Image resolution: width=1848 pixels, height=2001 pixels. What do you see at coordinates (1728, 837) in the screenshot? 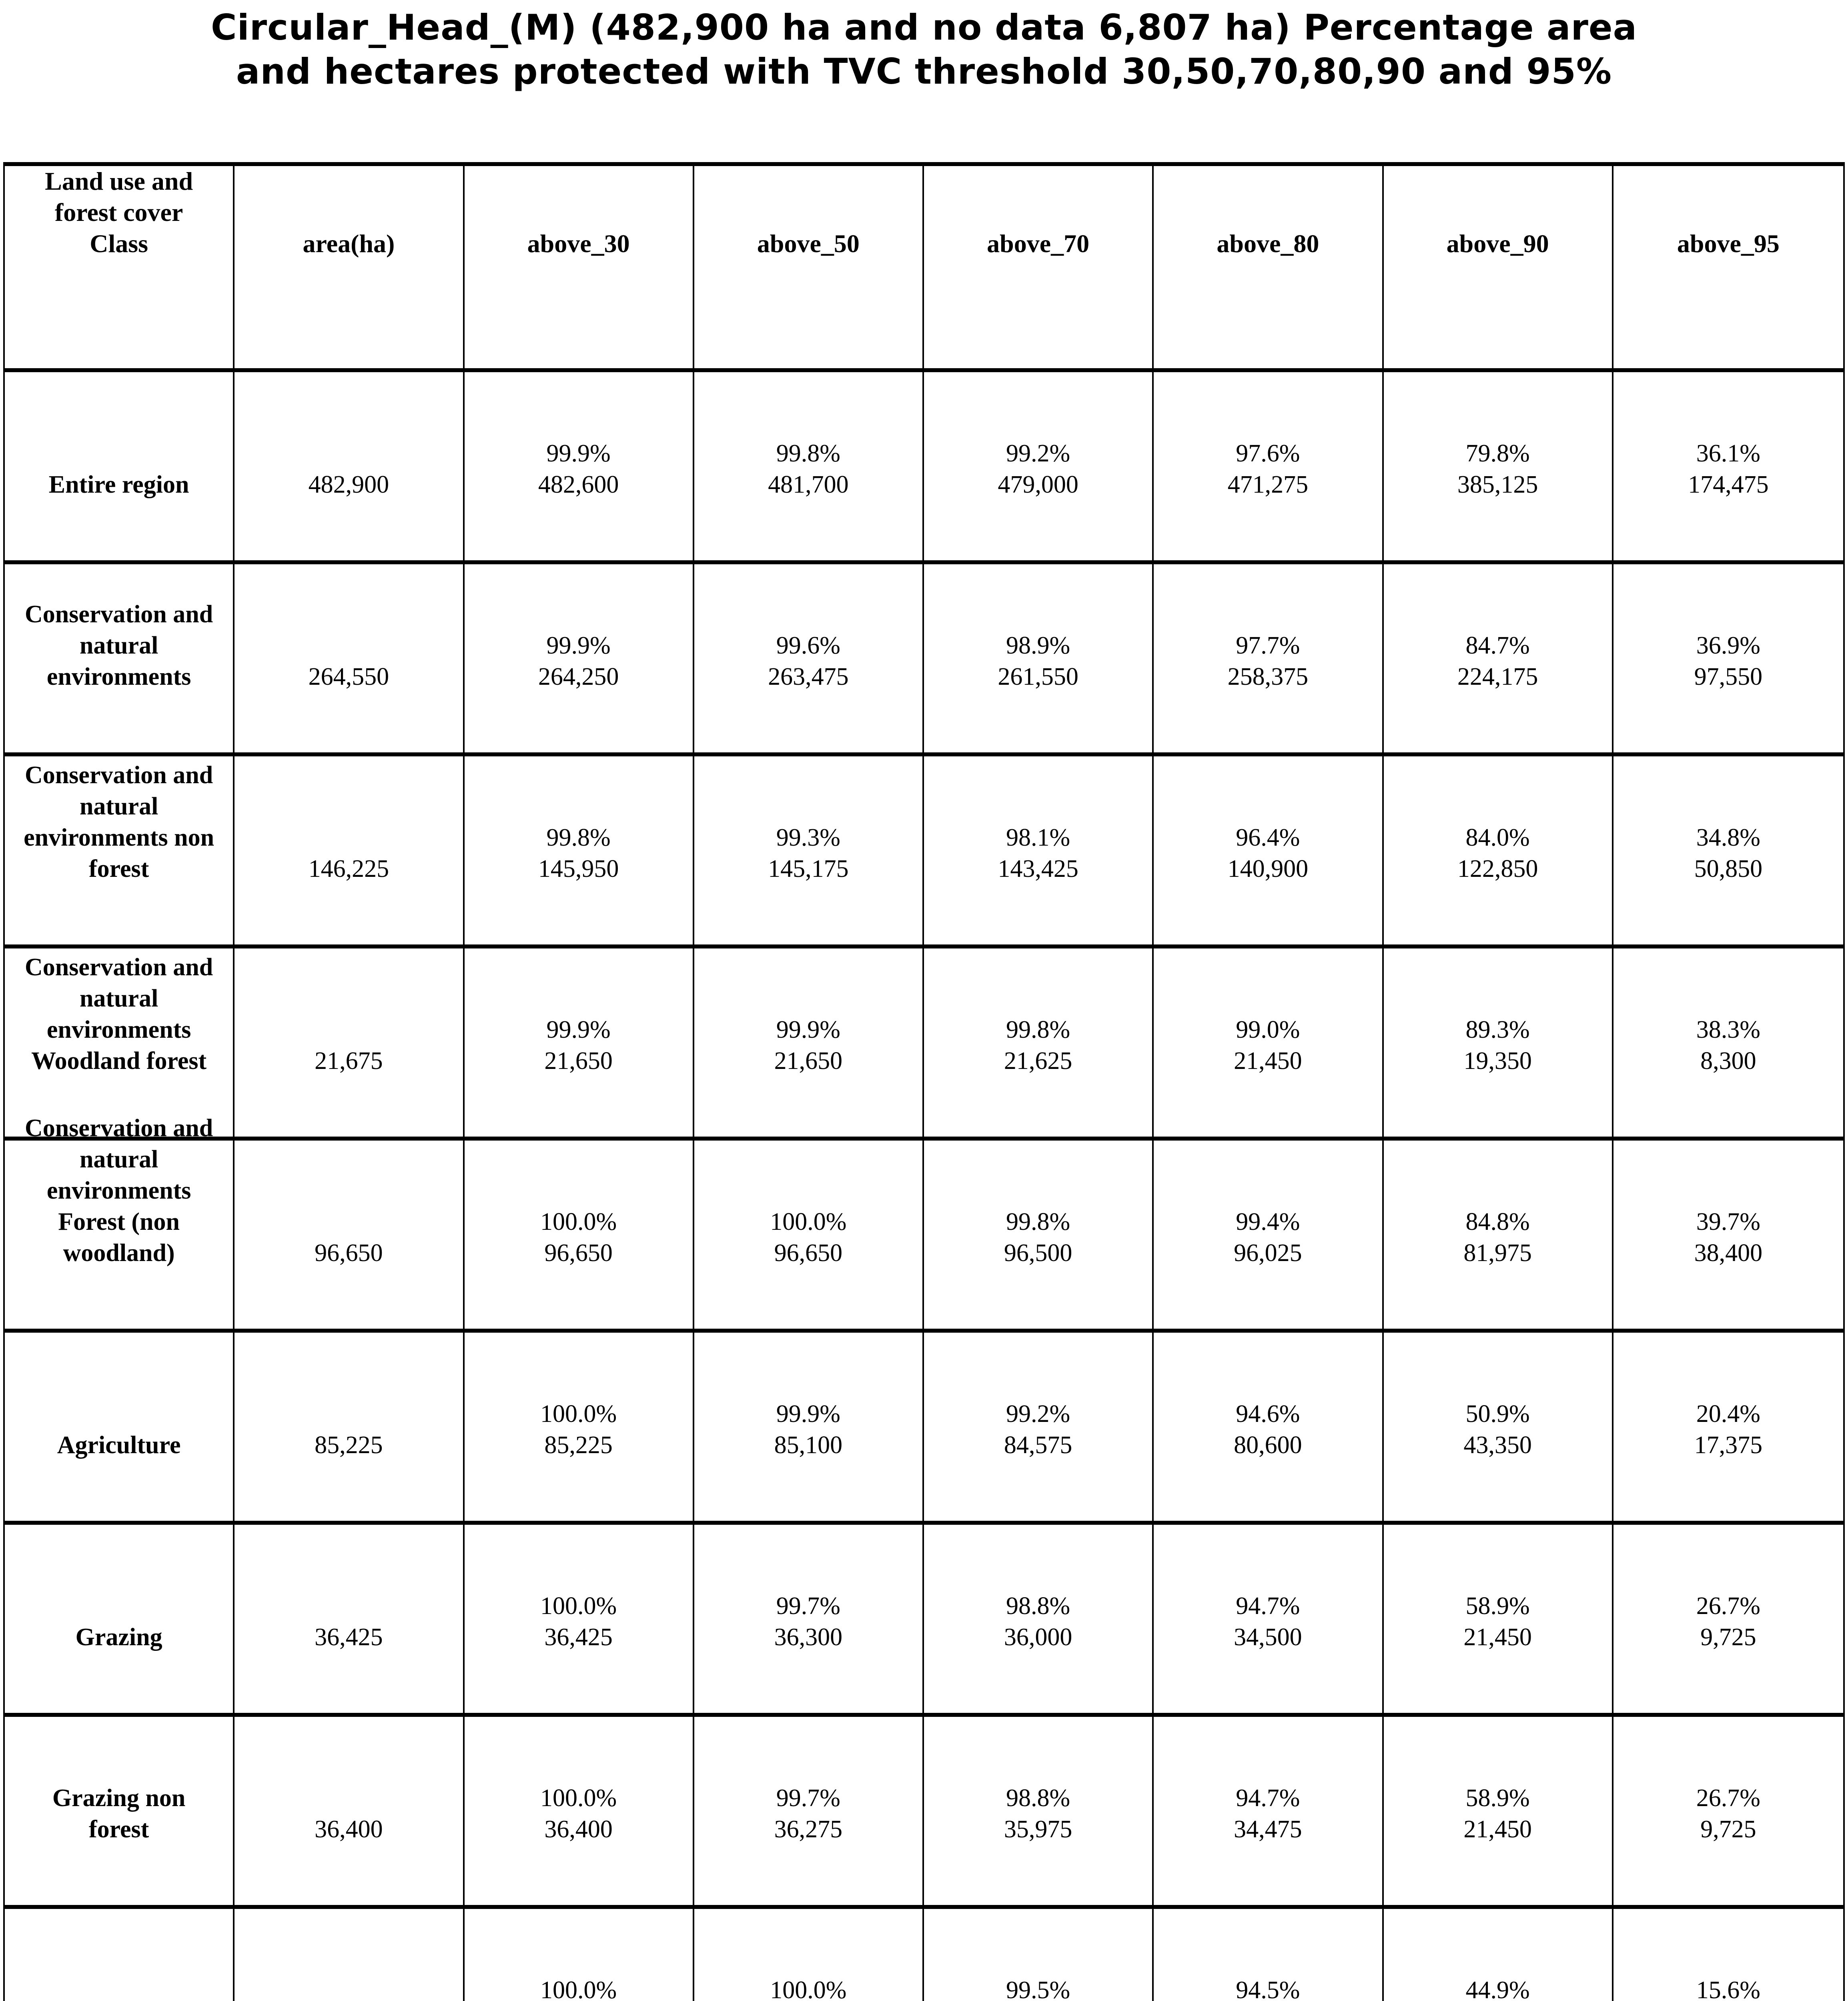
I see `percent-value: 34.8%` at bounding box center [1728, 837].